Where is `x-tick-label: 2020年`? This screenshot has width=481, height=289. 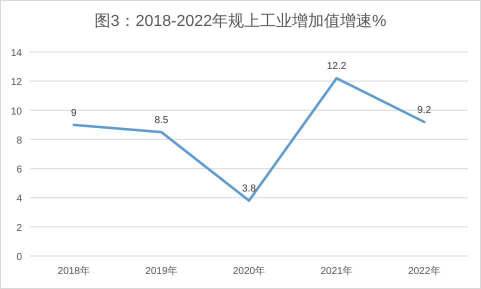 x-tick-label: 2020年 is located at coordinates (249, 271).